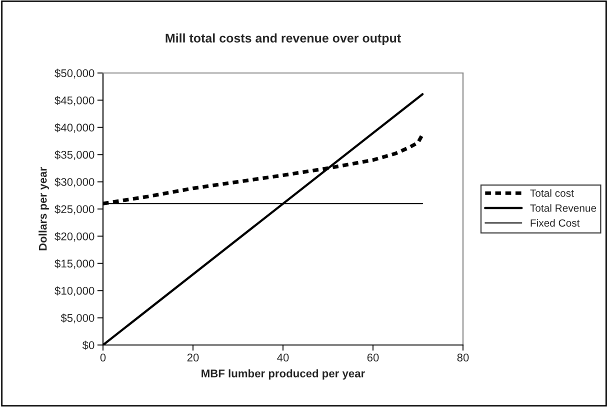 This screenshot has width=608, height=407. Describe the element at coordinates (77, 319) in the screenshot. I see `y-tick-label: $5,000` at that location.